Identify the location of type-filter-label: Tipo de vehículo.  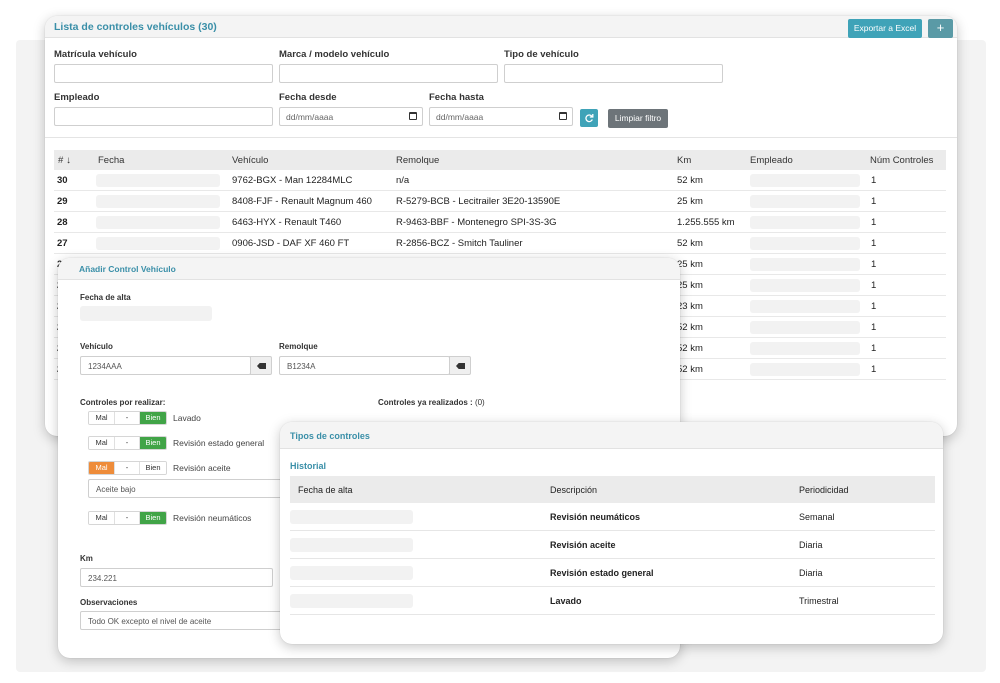
(541, 54).